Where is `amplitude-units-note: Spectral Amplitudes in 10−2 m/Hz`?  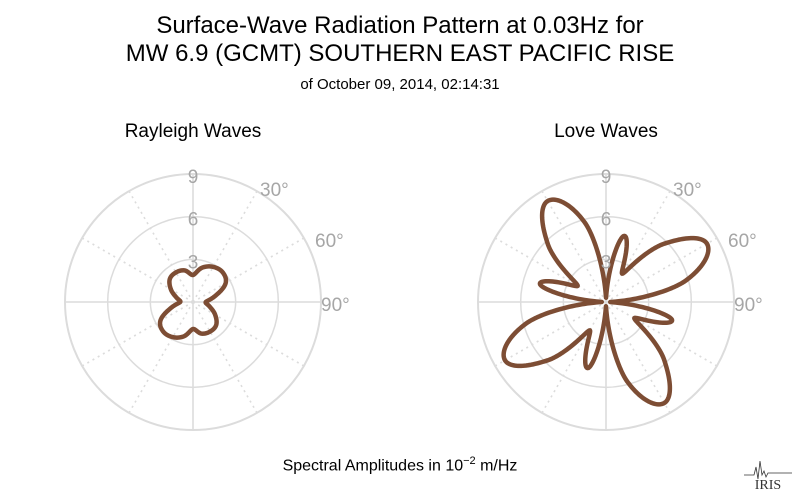
amplitude-units-note: Spectral Amplitudes in 10−2 m/Hz is located at coordinates (400, 465).